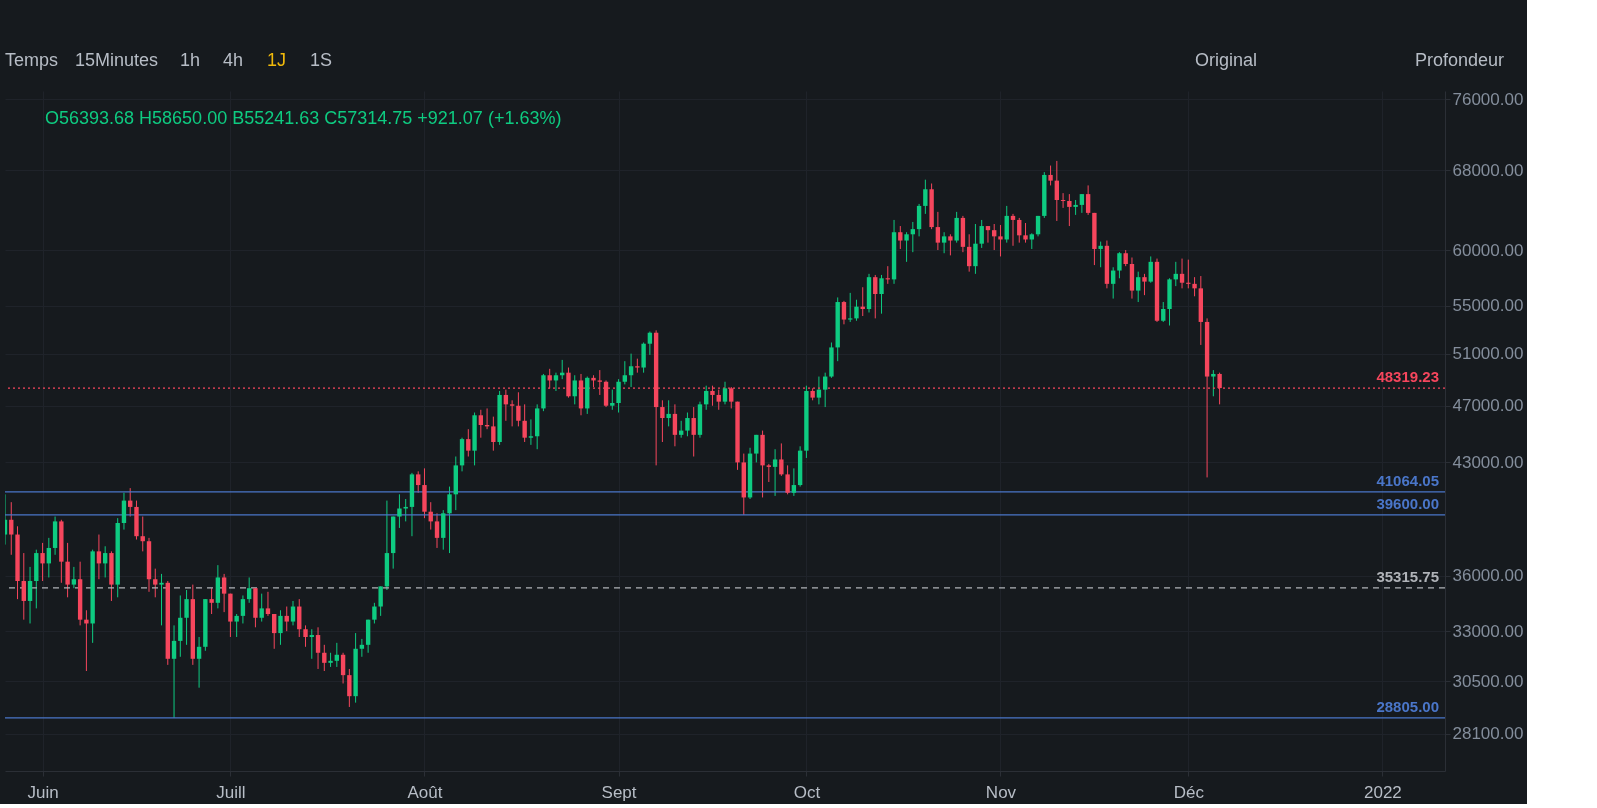 The height and width of the screenshot is (808, 1597). What do you see at coordinates (1226, 60) in the screenshot?
I see `text: Original` at bounding box center [1226, 60].